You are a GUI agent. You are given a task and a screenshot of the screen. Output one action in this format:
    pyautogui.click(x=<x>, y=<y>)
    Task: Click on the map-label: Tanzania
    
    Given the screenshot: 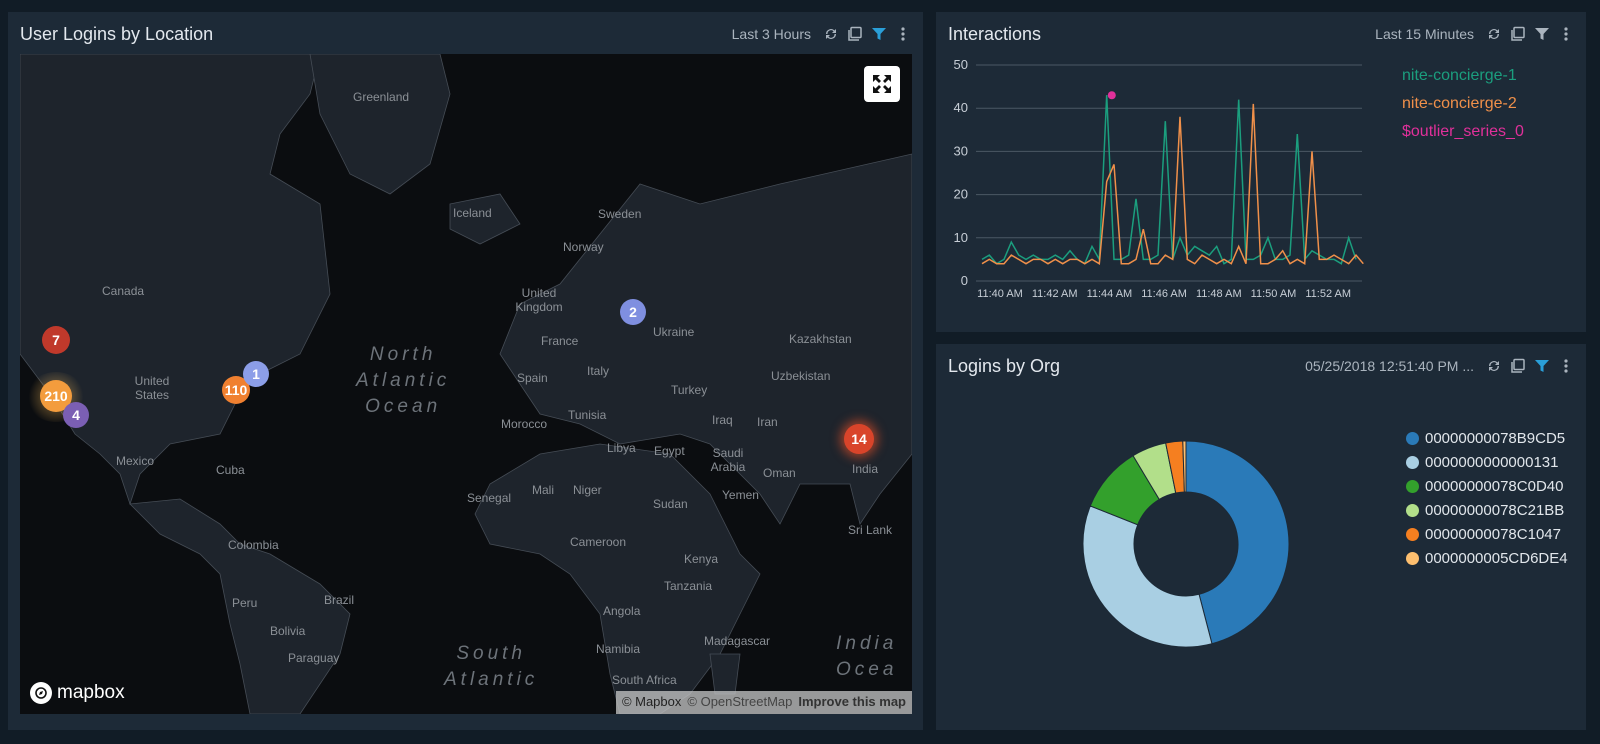 What is the action you would take?
    pyautogui.click(x=688, y=586)
    